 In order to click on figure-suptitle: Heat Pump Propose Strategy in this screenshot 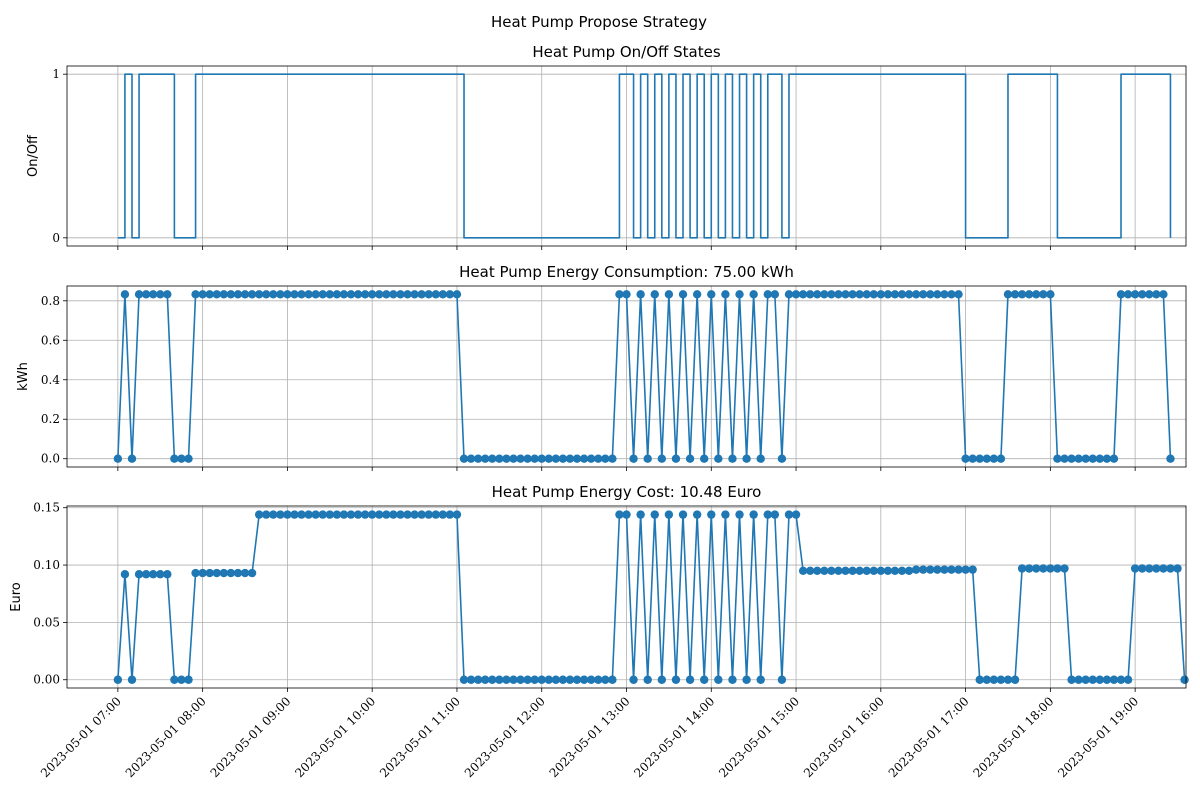, I will do `click(599, 22)`.